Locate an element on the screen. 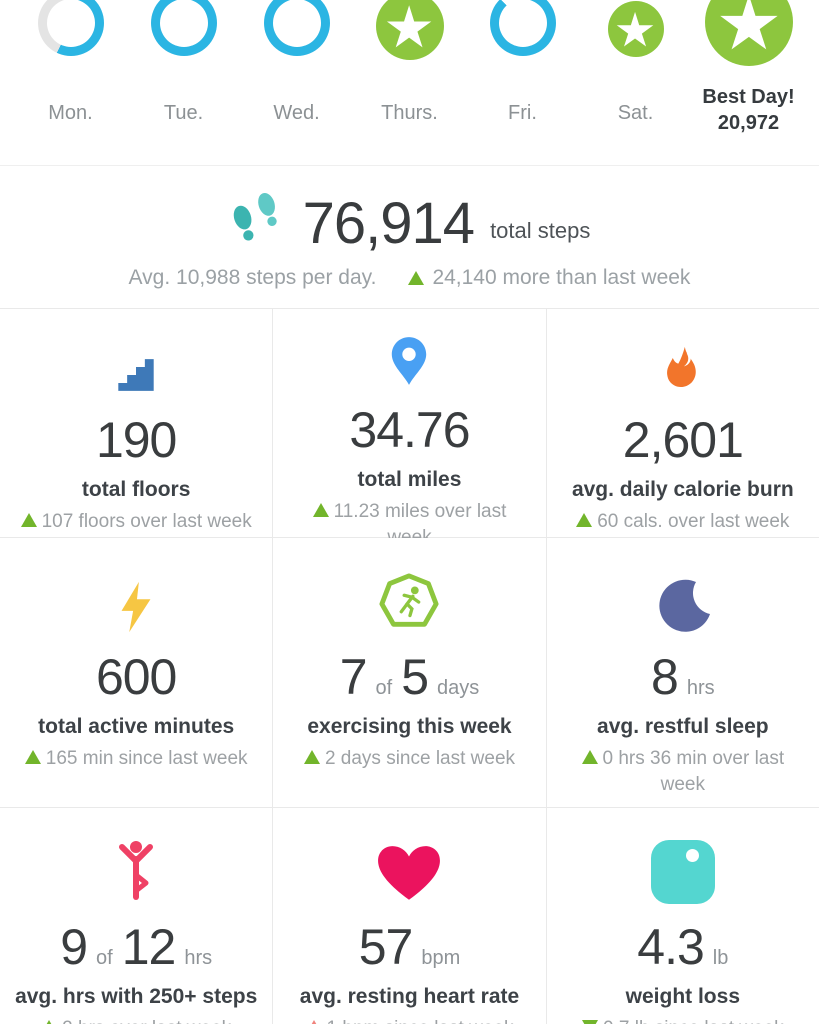 The height and width of the screenshot is (1024, 819). stat-unit: days is located at coordinates (458, 688).